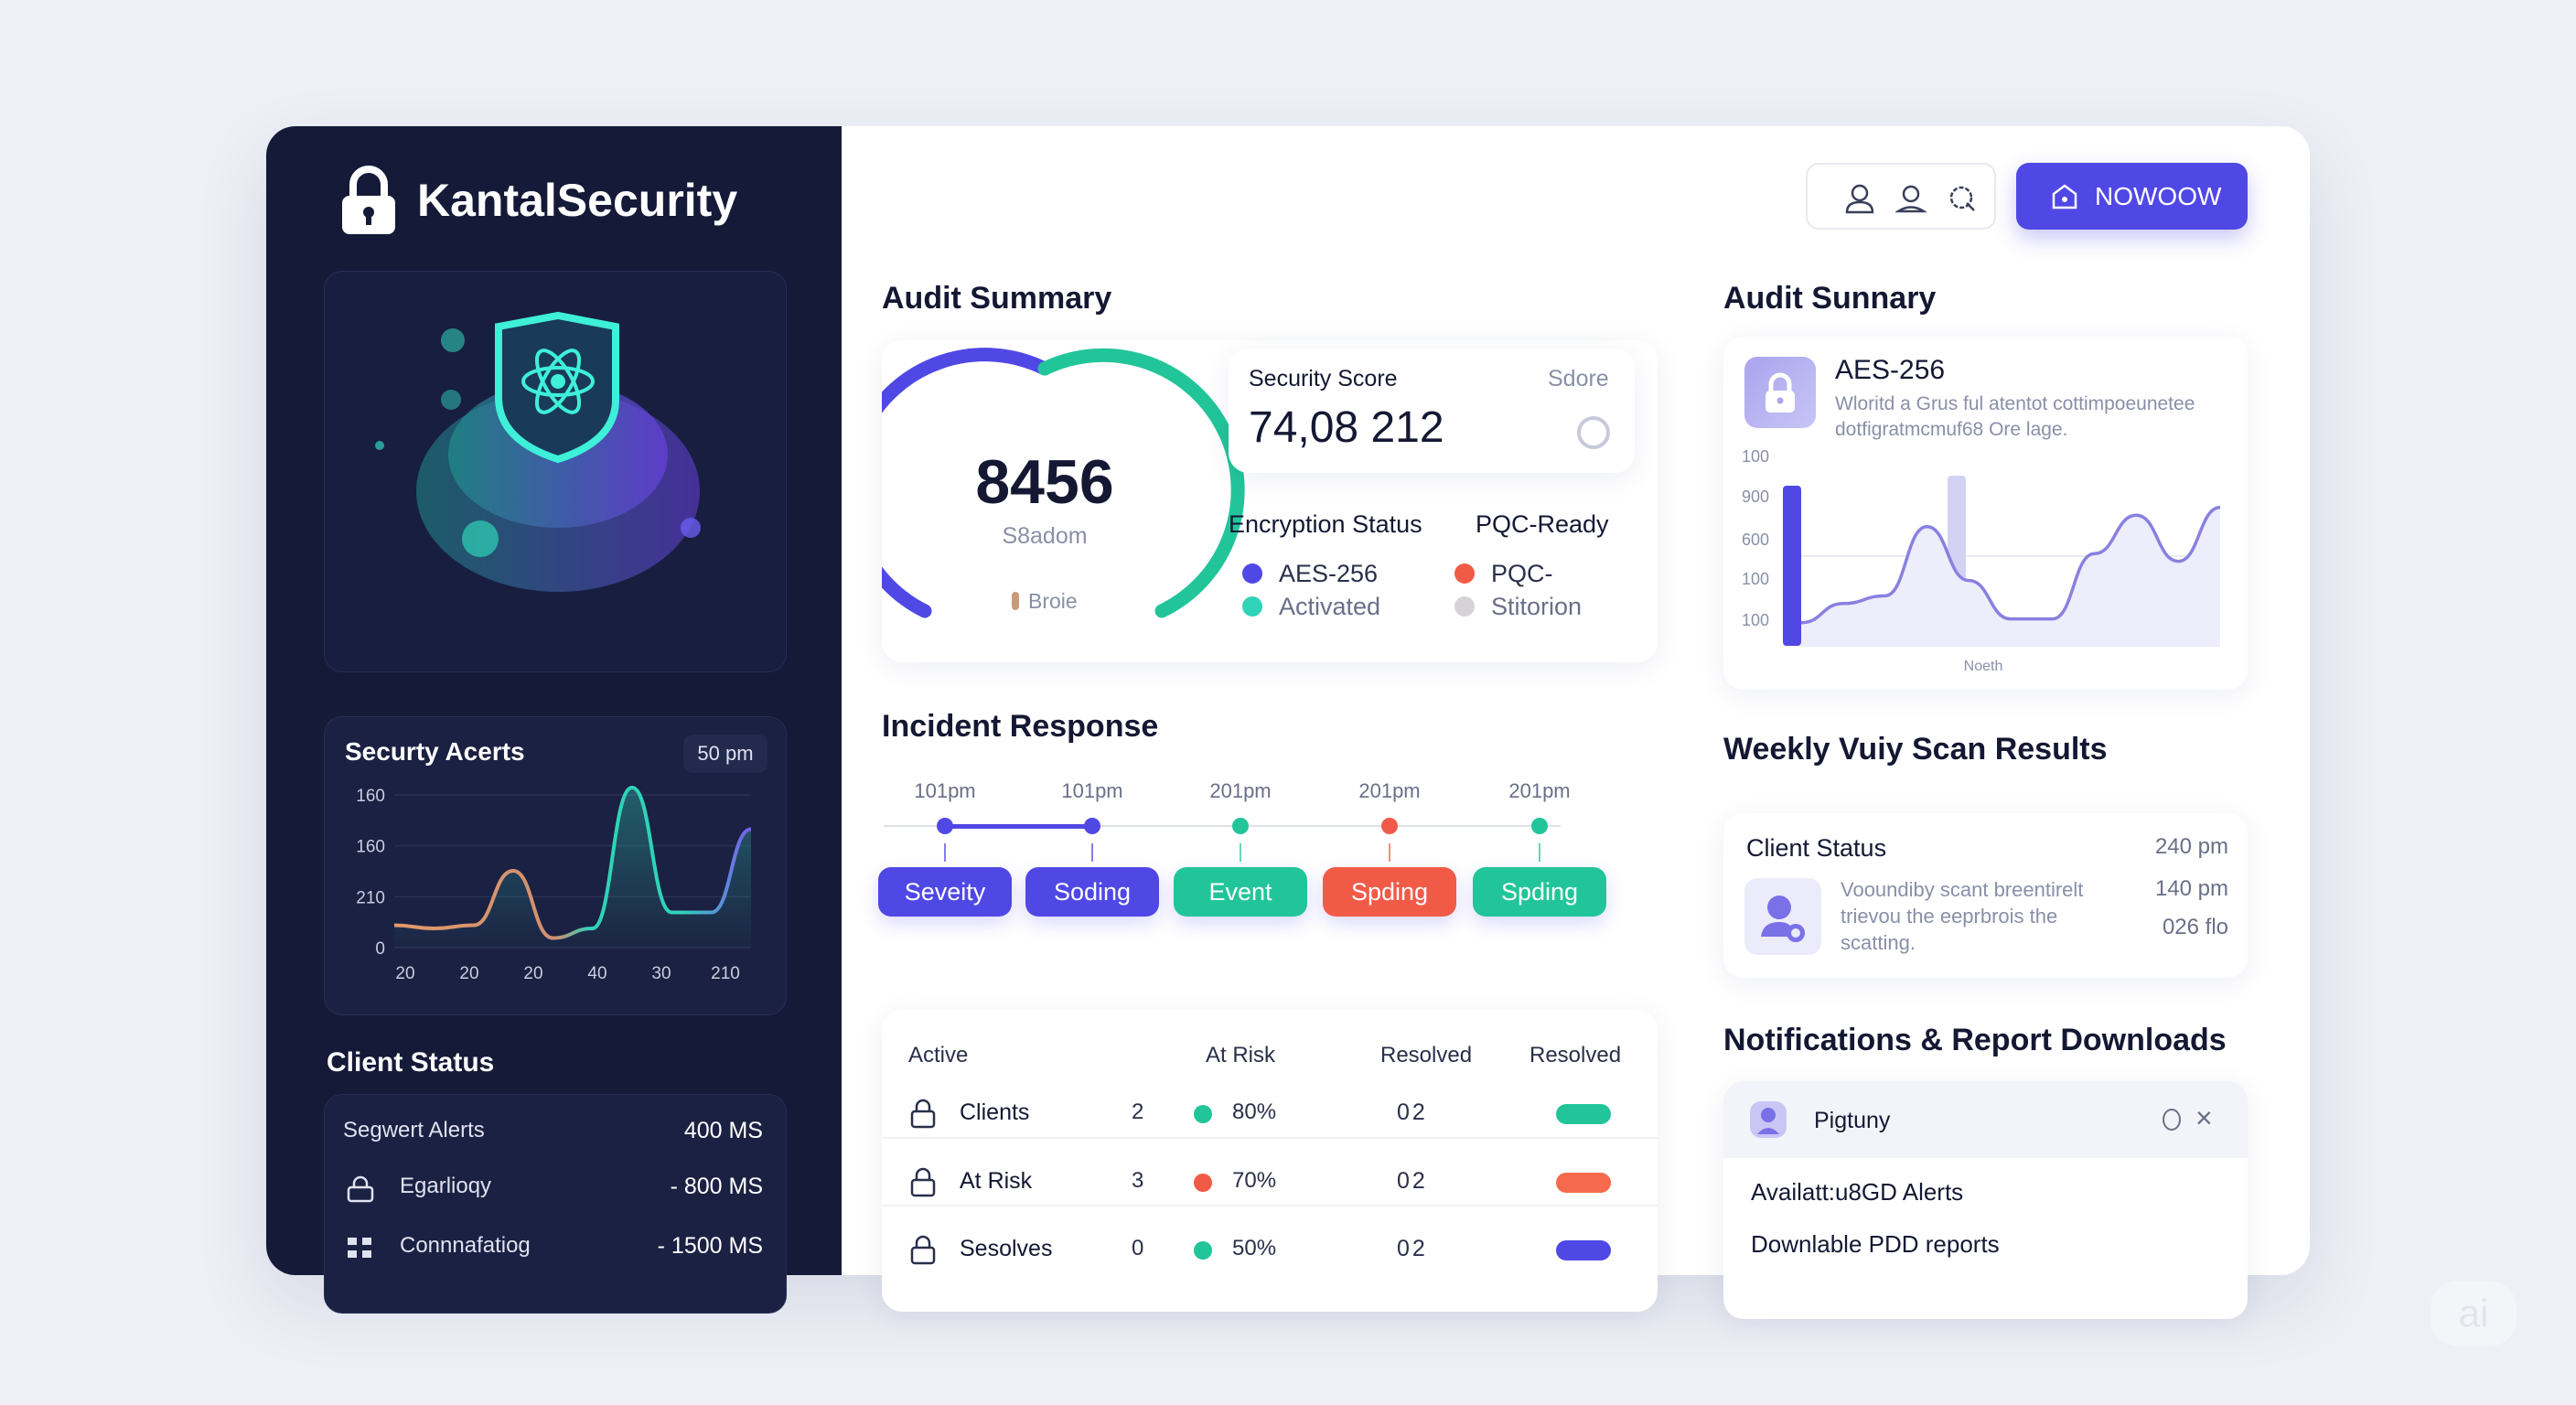 Image resolution: width=2576 pixels, height=1405 pixels. Describe the element at coordinates (1756, 540) in the screenshot. I see `aes-y-tick: 600` at that location.